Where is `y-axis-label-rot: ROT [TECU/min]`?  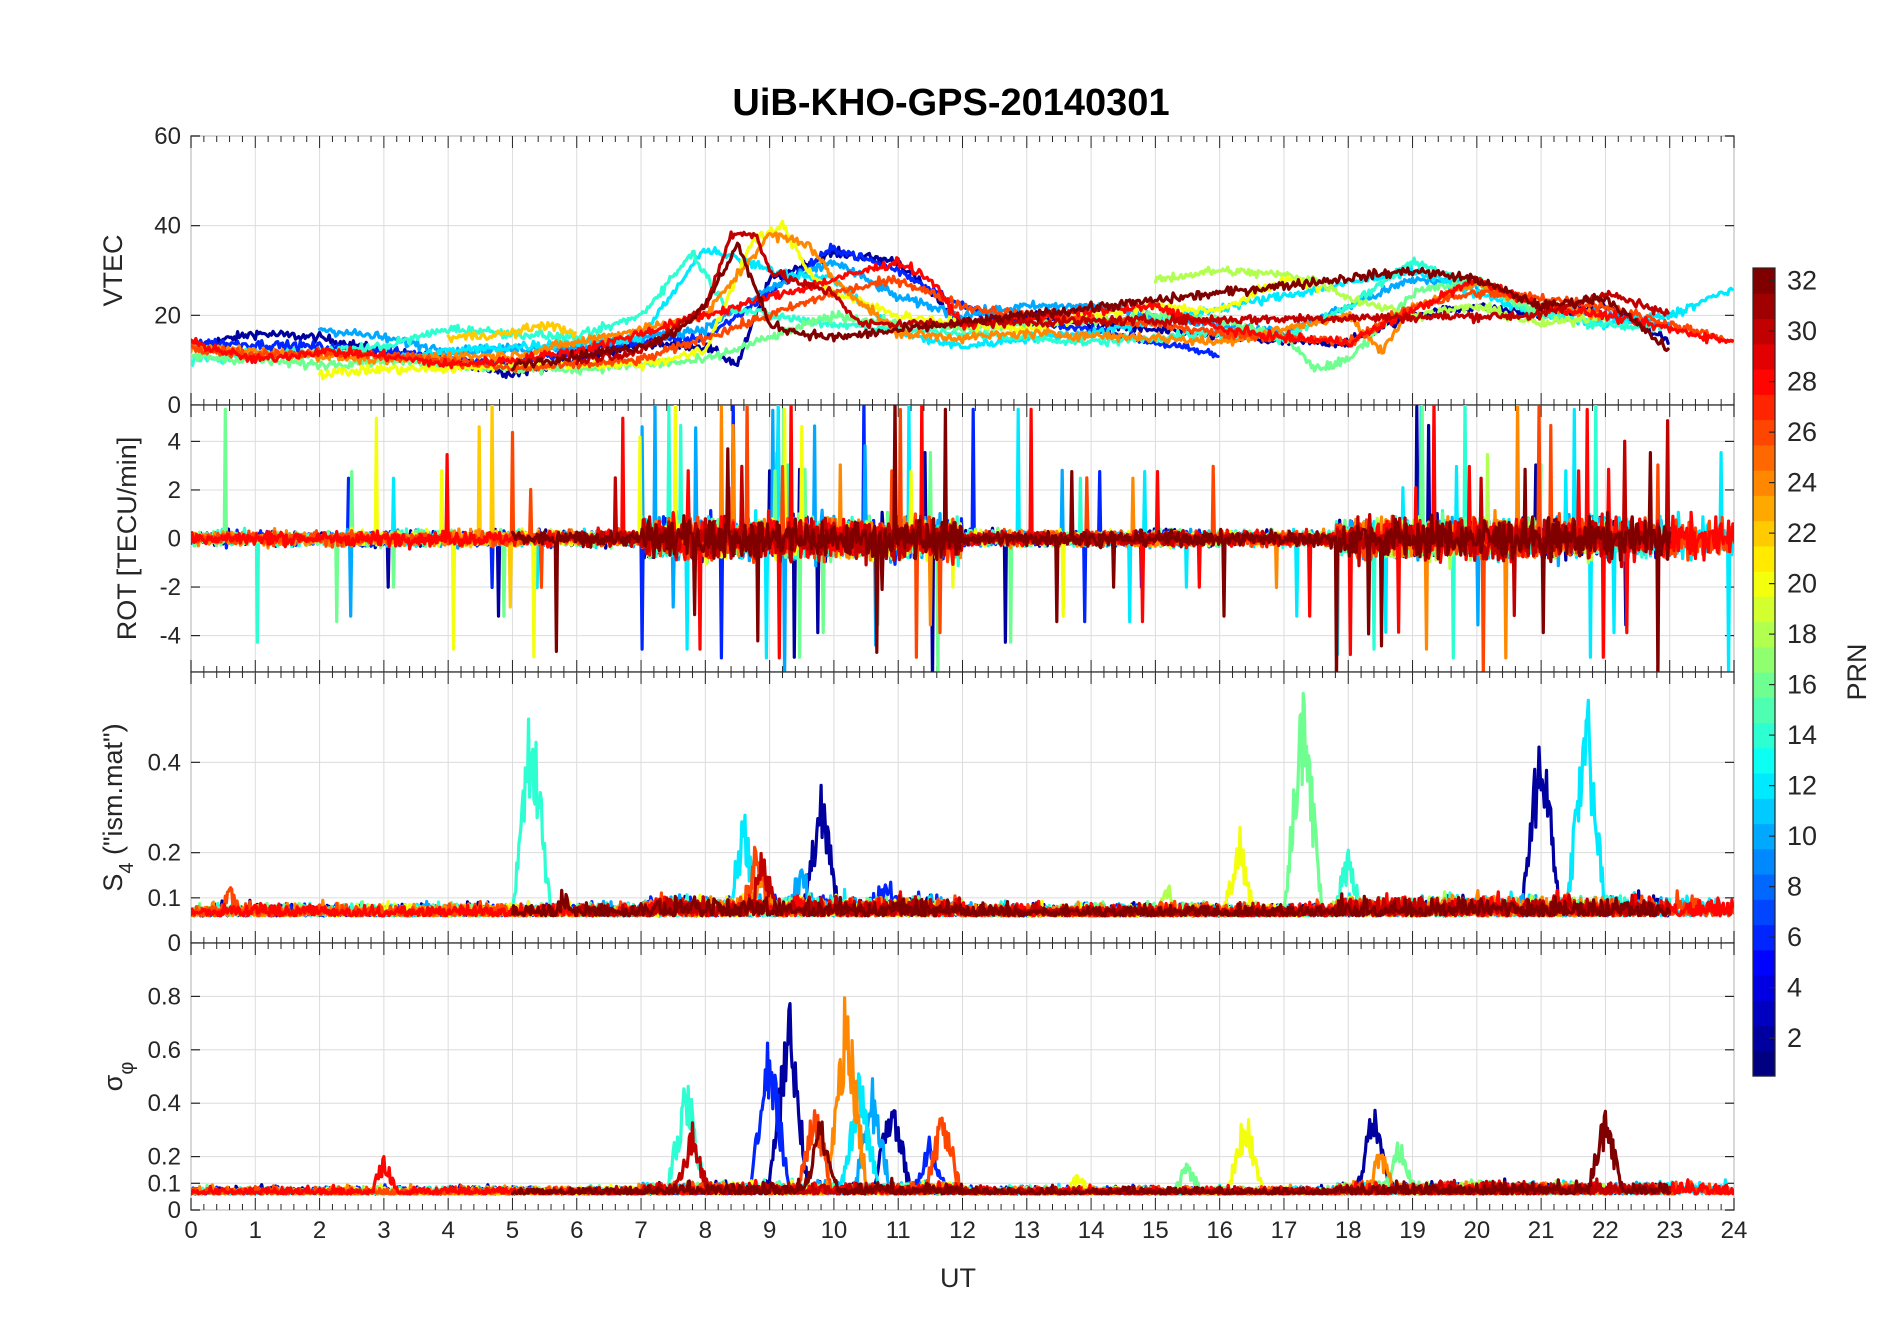 y-axis-label-rot: ROT [TECU/min] is located at coordinates (127, 539).